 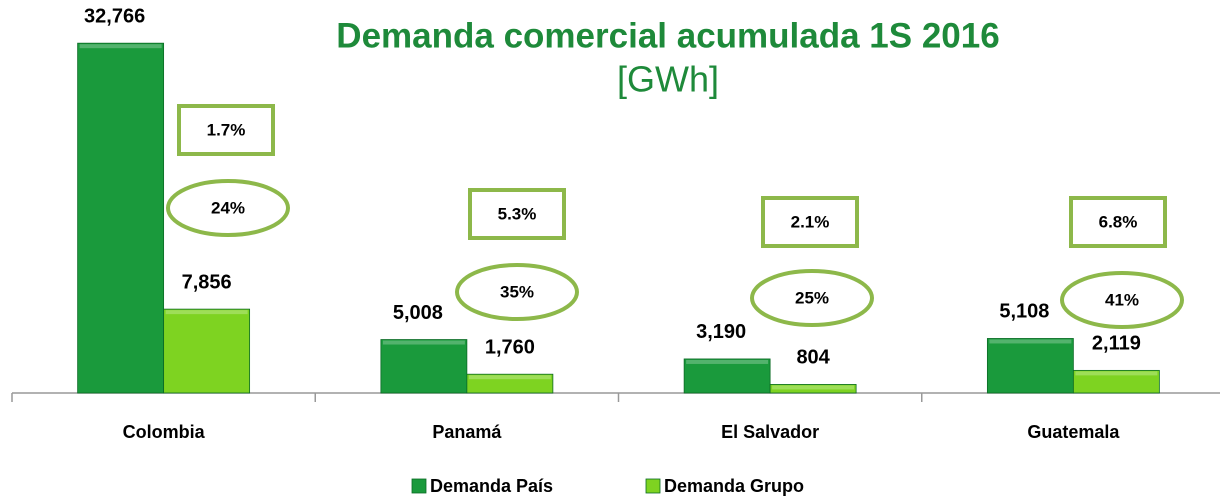 I want to click on annotation-box-label: 2.1%, so click(x=810, y=221).